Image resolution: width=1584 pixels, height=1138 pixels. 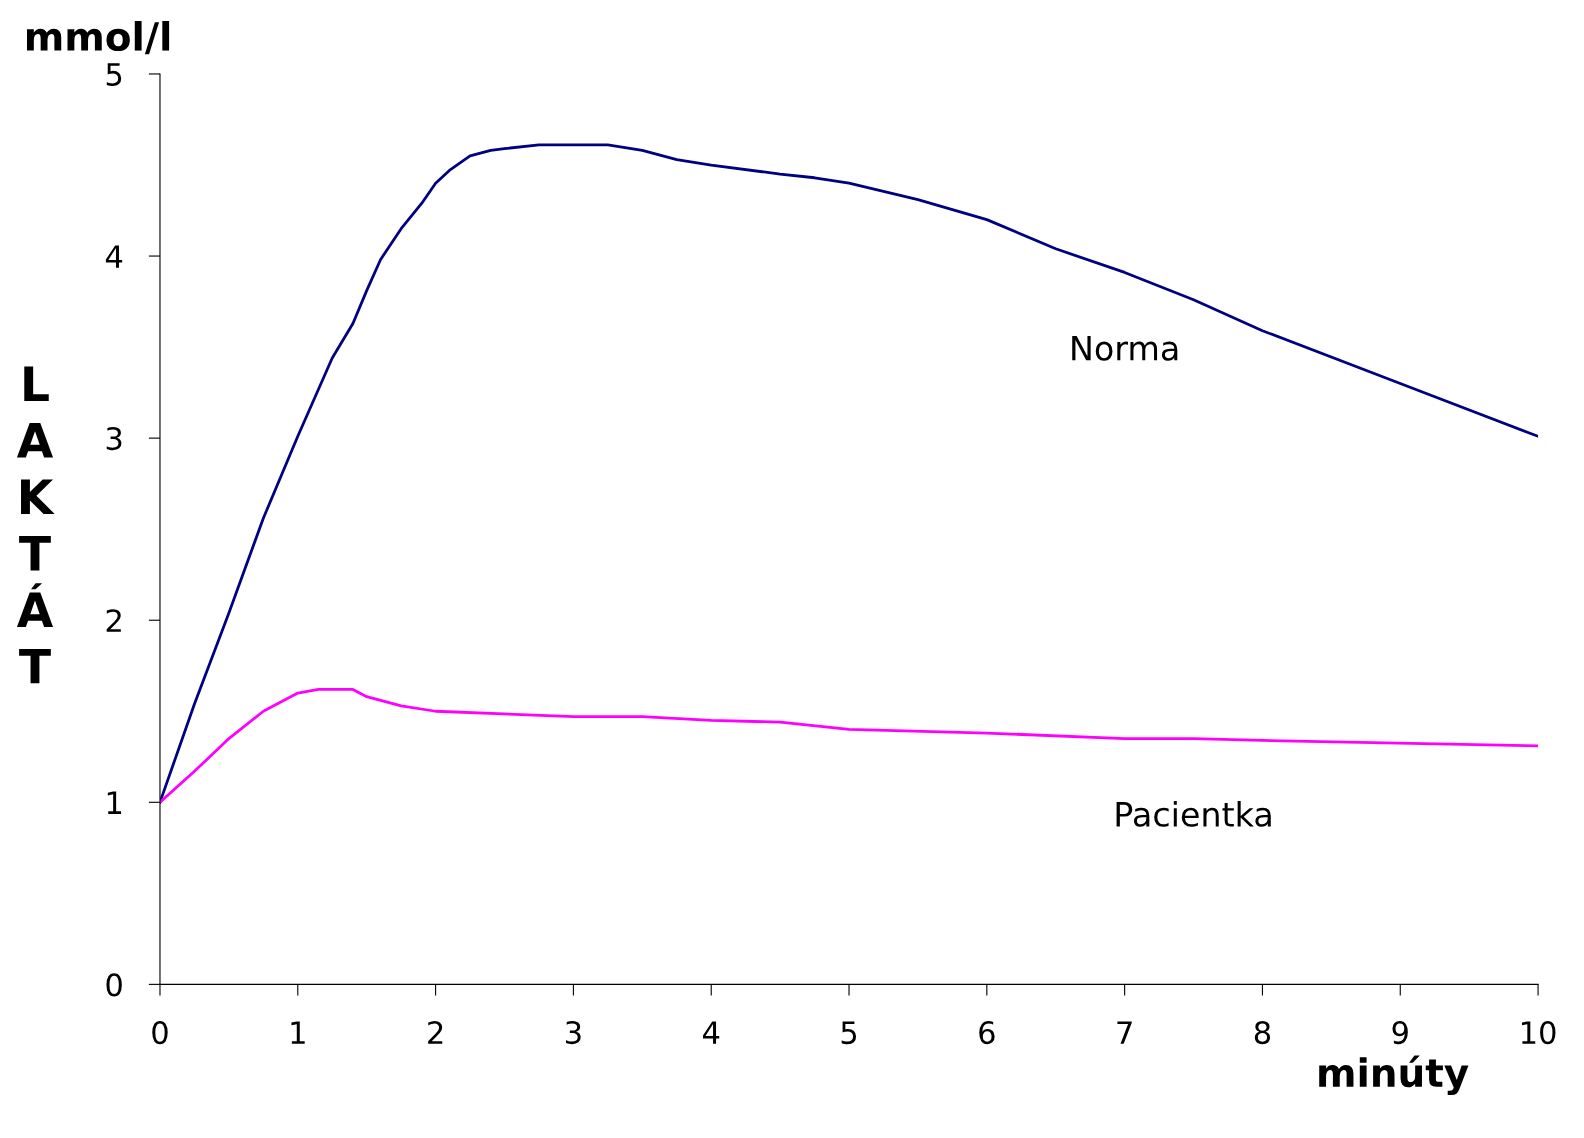 What do you see at coordinates (98, 38) in the screenshot?
I see `text: mmol/l` at bounding box center [98, 38].